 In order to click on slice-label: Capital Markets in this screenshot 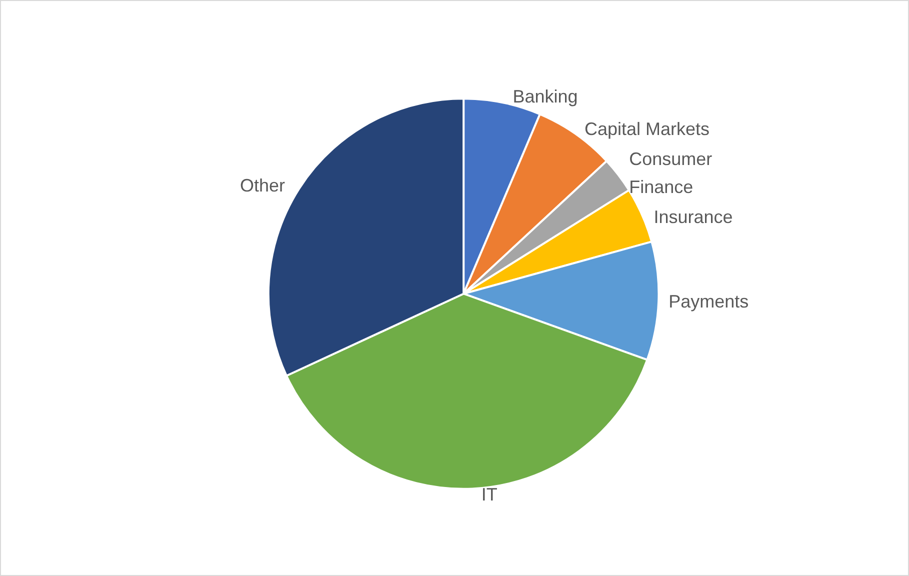, I will do `click(647, 129)`.